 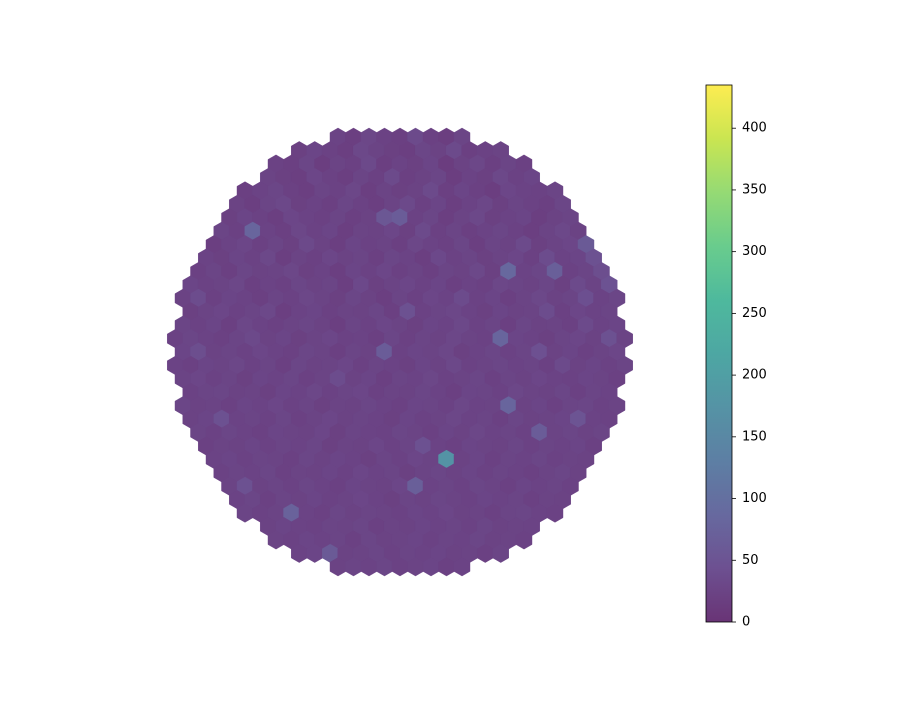 What do you see at coordinates (719, 353) in the screenshot?
I see `colorbar-fill` at bounding box center [719, 353].